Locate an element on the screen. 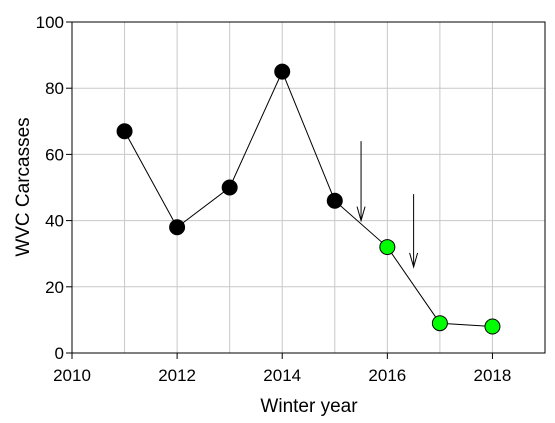 The image size is (555, 423). x-tick-label: 2014 is located at coordinates (282, 375).